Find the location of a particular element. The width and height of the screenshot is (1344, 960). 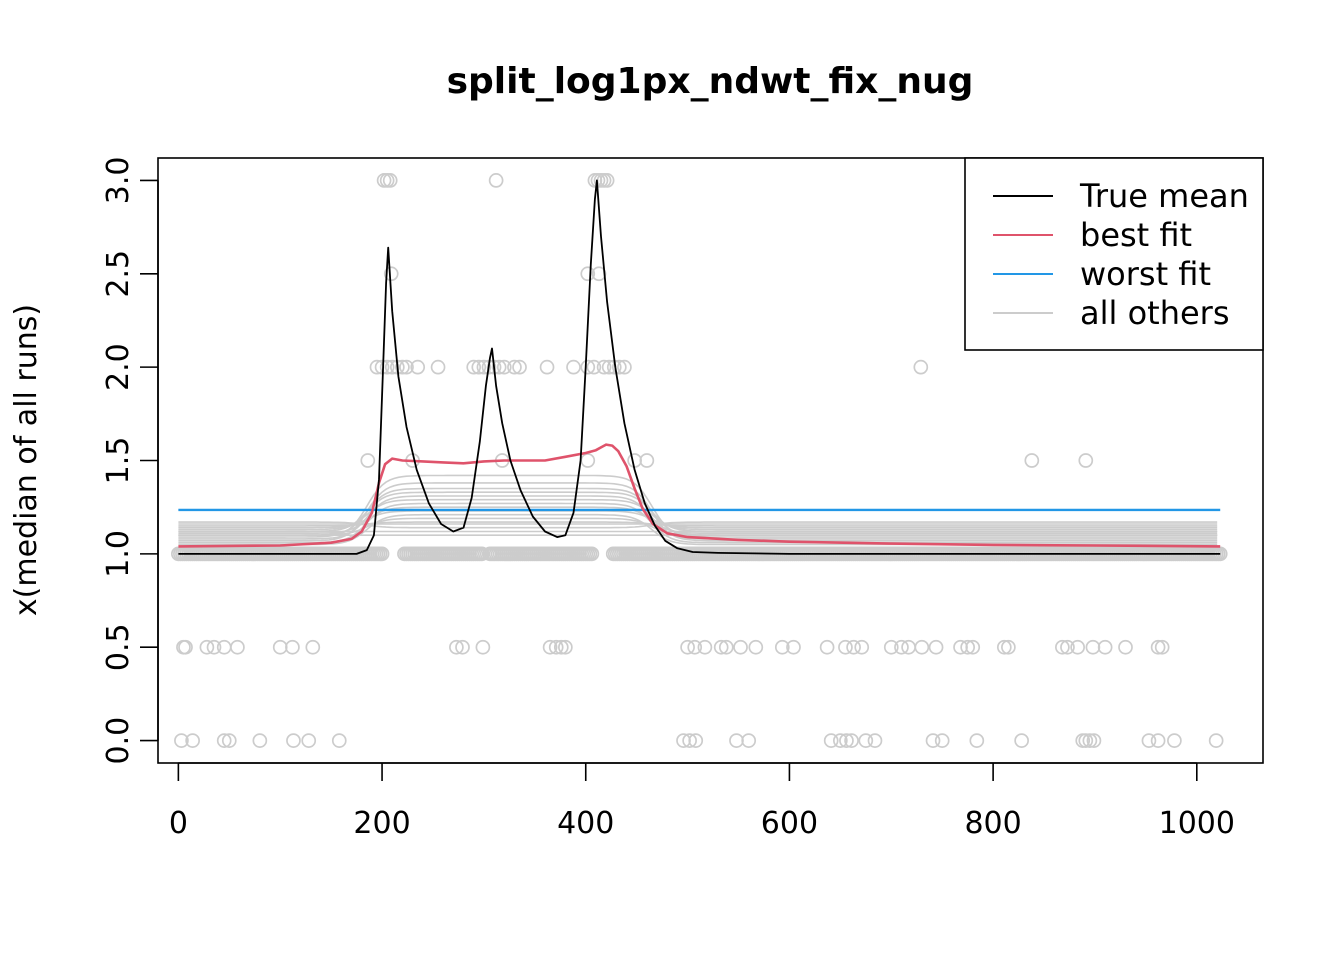

y-tick-label: 2.0 is located at coordinates (118, 367).